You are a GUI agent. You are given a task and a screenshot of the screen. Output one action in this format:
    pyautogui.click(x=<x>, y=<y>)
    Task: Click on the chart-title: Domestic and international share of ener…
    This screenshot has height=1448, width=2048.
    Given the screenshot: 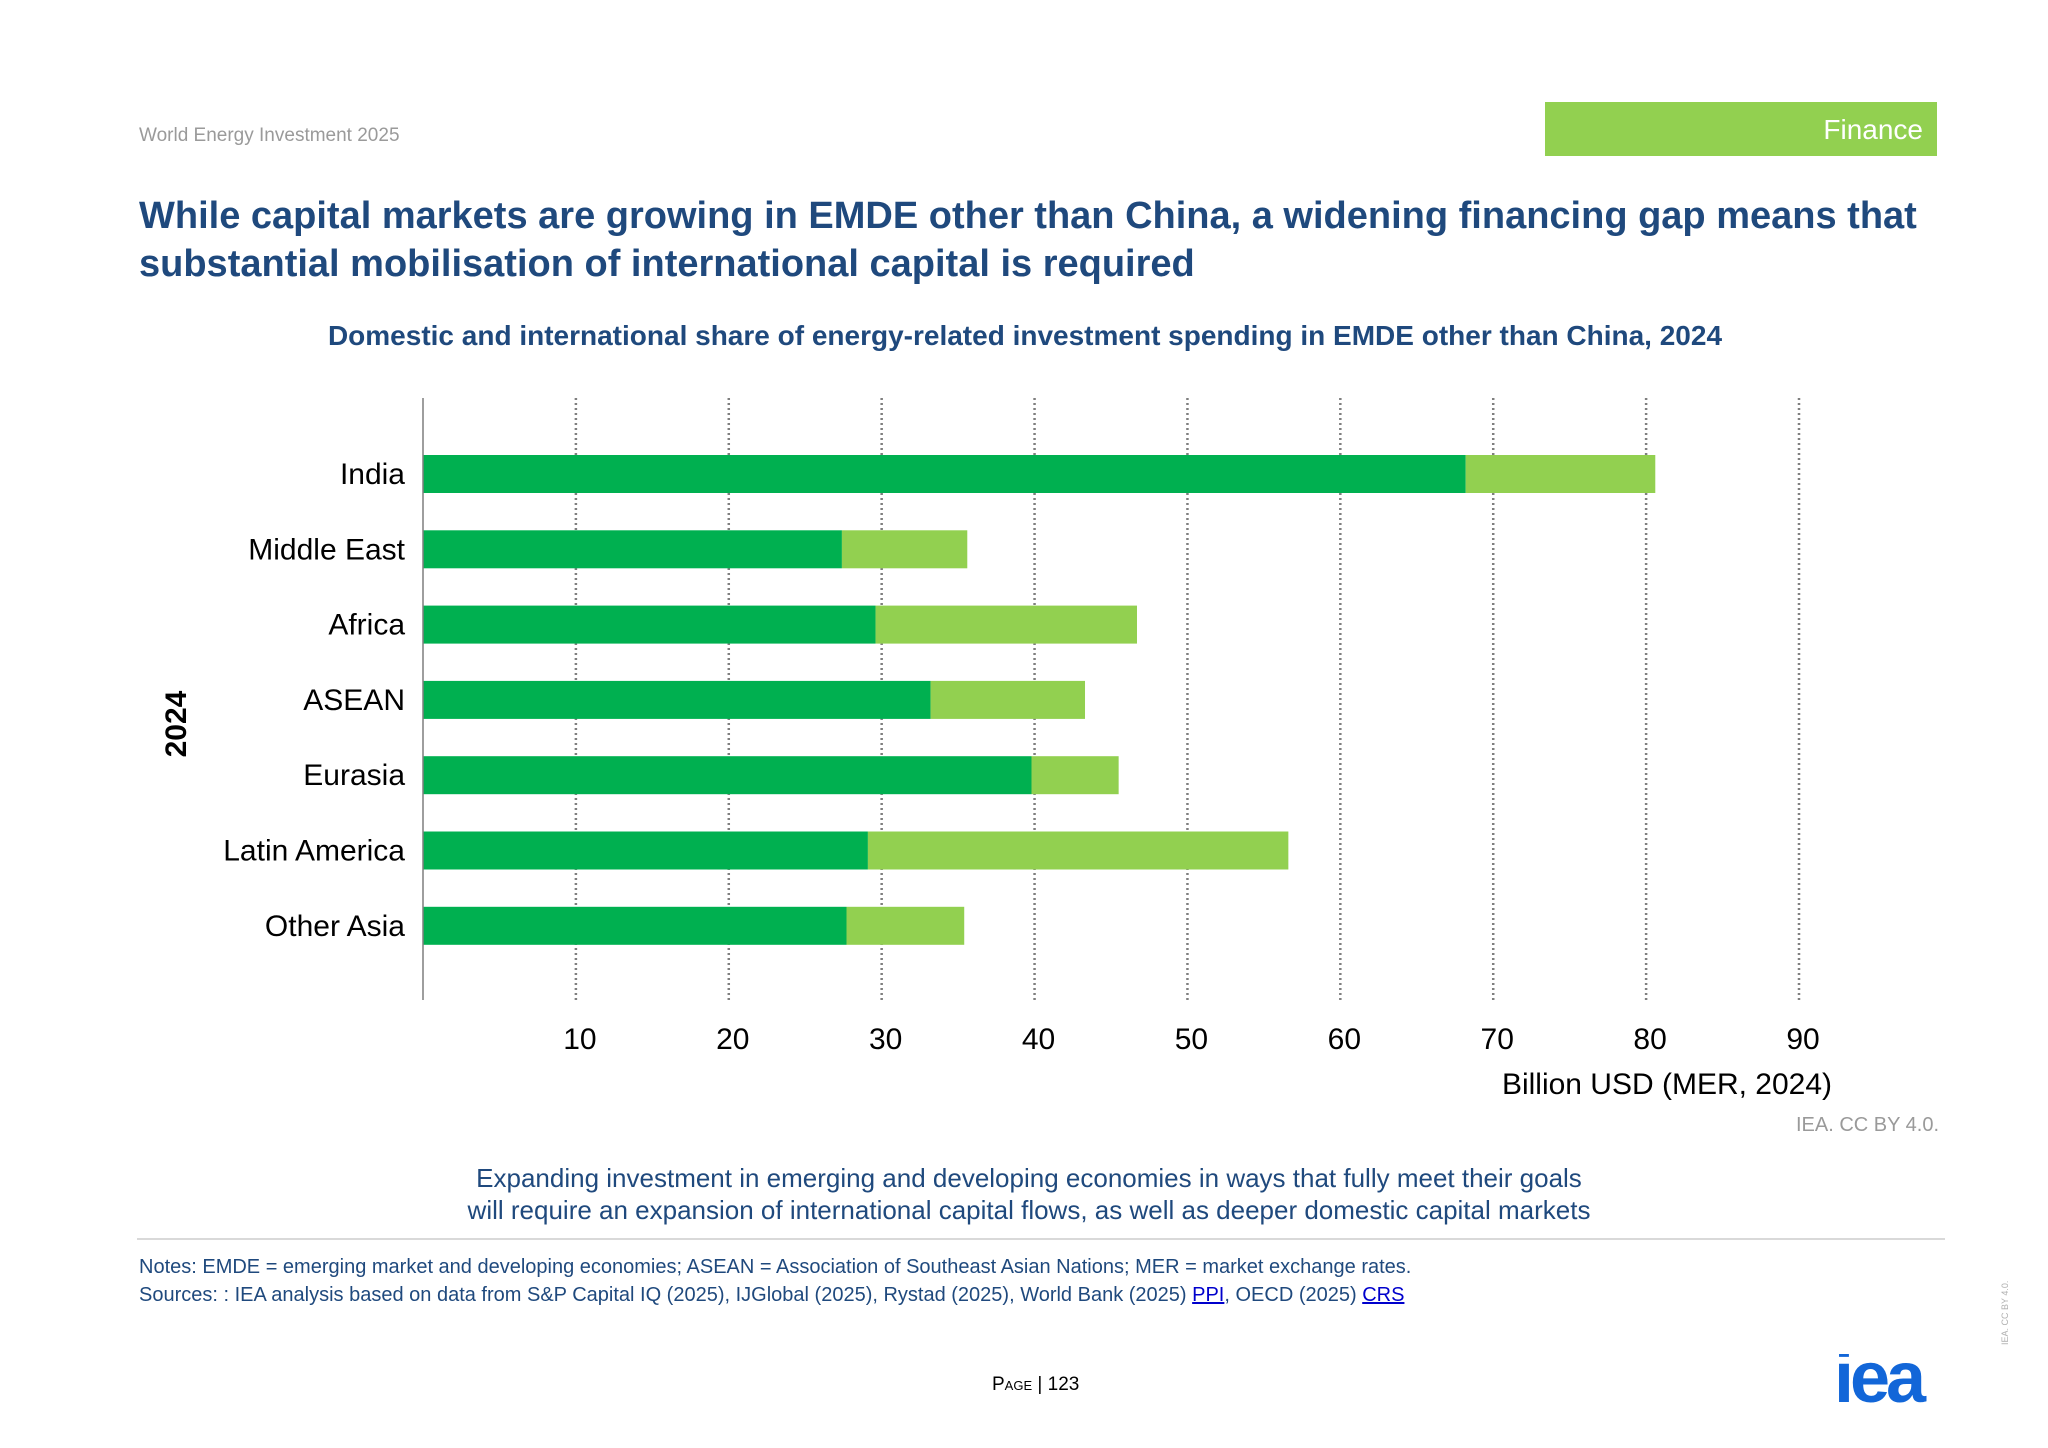 What is the action you would take?
    pyautogui.click(x=1025, y=335)
    